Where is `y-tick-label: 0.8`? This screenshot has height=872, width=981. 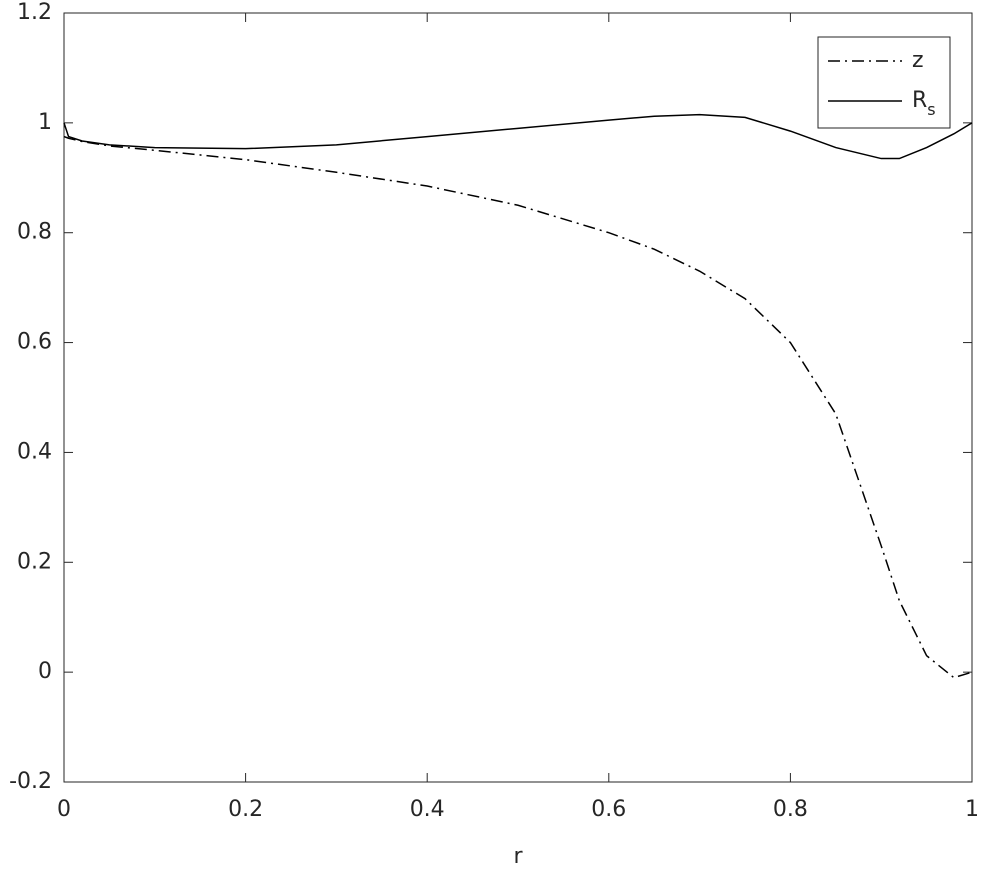 y-tick-label: 0.8 is located at coordinates (34, 232).